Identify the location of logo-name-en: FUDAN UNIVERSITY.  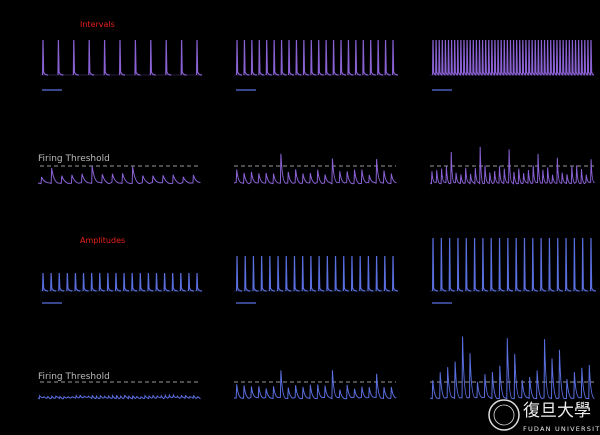
(561, 429).